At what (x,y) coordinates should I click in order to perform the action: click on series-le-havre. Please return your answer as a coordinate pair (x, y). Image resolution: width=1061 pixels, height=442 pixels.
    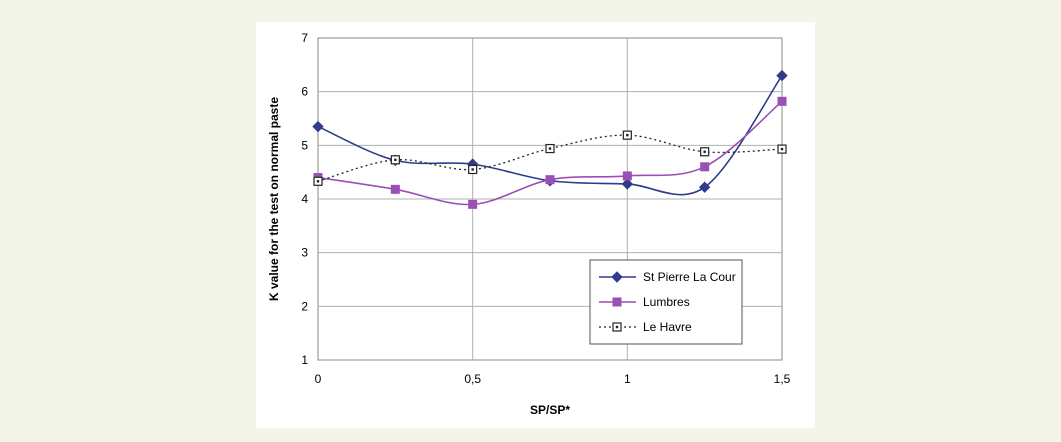
    Looking at the image, I should click on (550, 158).